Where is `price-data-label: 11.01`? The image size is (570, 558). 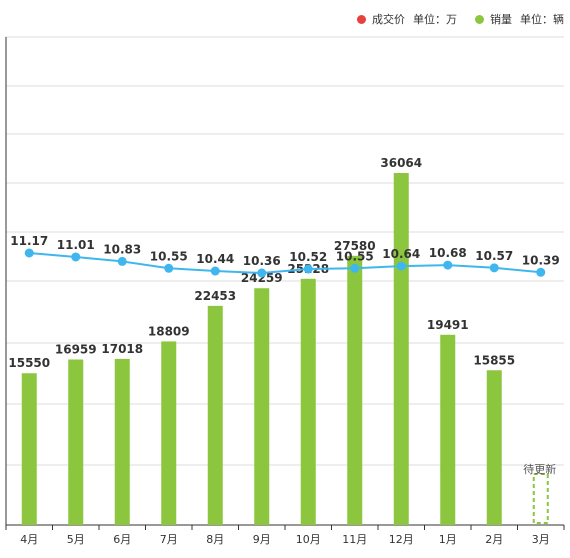
price-data-label: 11.01 is located at coordinates (76, 245).